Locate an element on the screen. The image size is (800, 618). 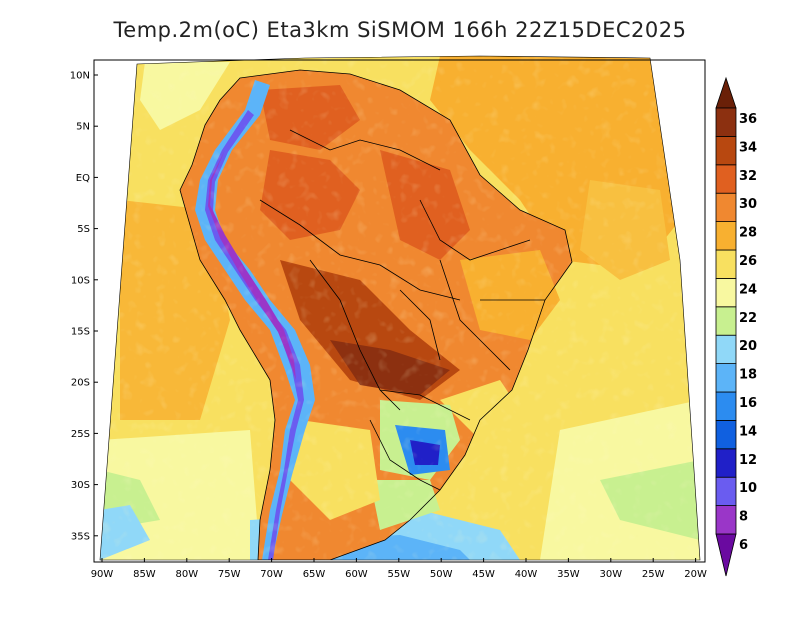
colorbar-label: 16 is located at coordinates (748, 403).